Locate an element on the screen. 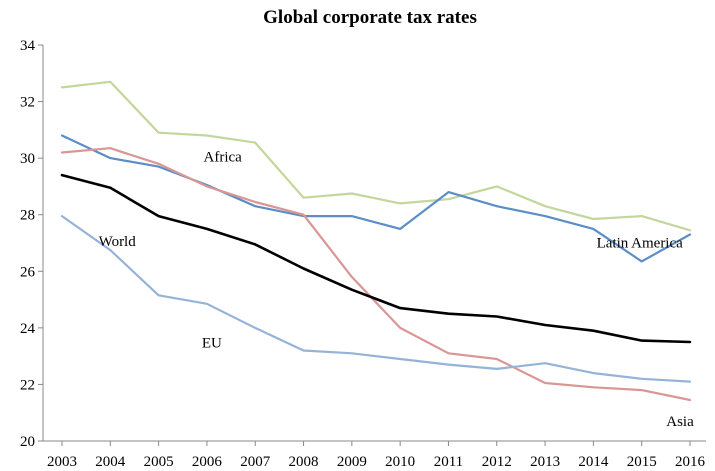 The width and height of the screenshot is (715, 471). x-tick-label: 2004 is located at coordinates (110, 462).